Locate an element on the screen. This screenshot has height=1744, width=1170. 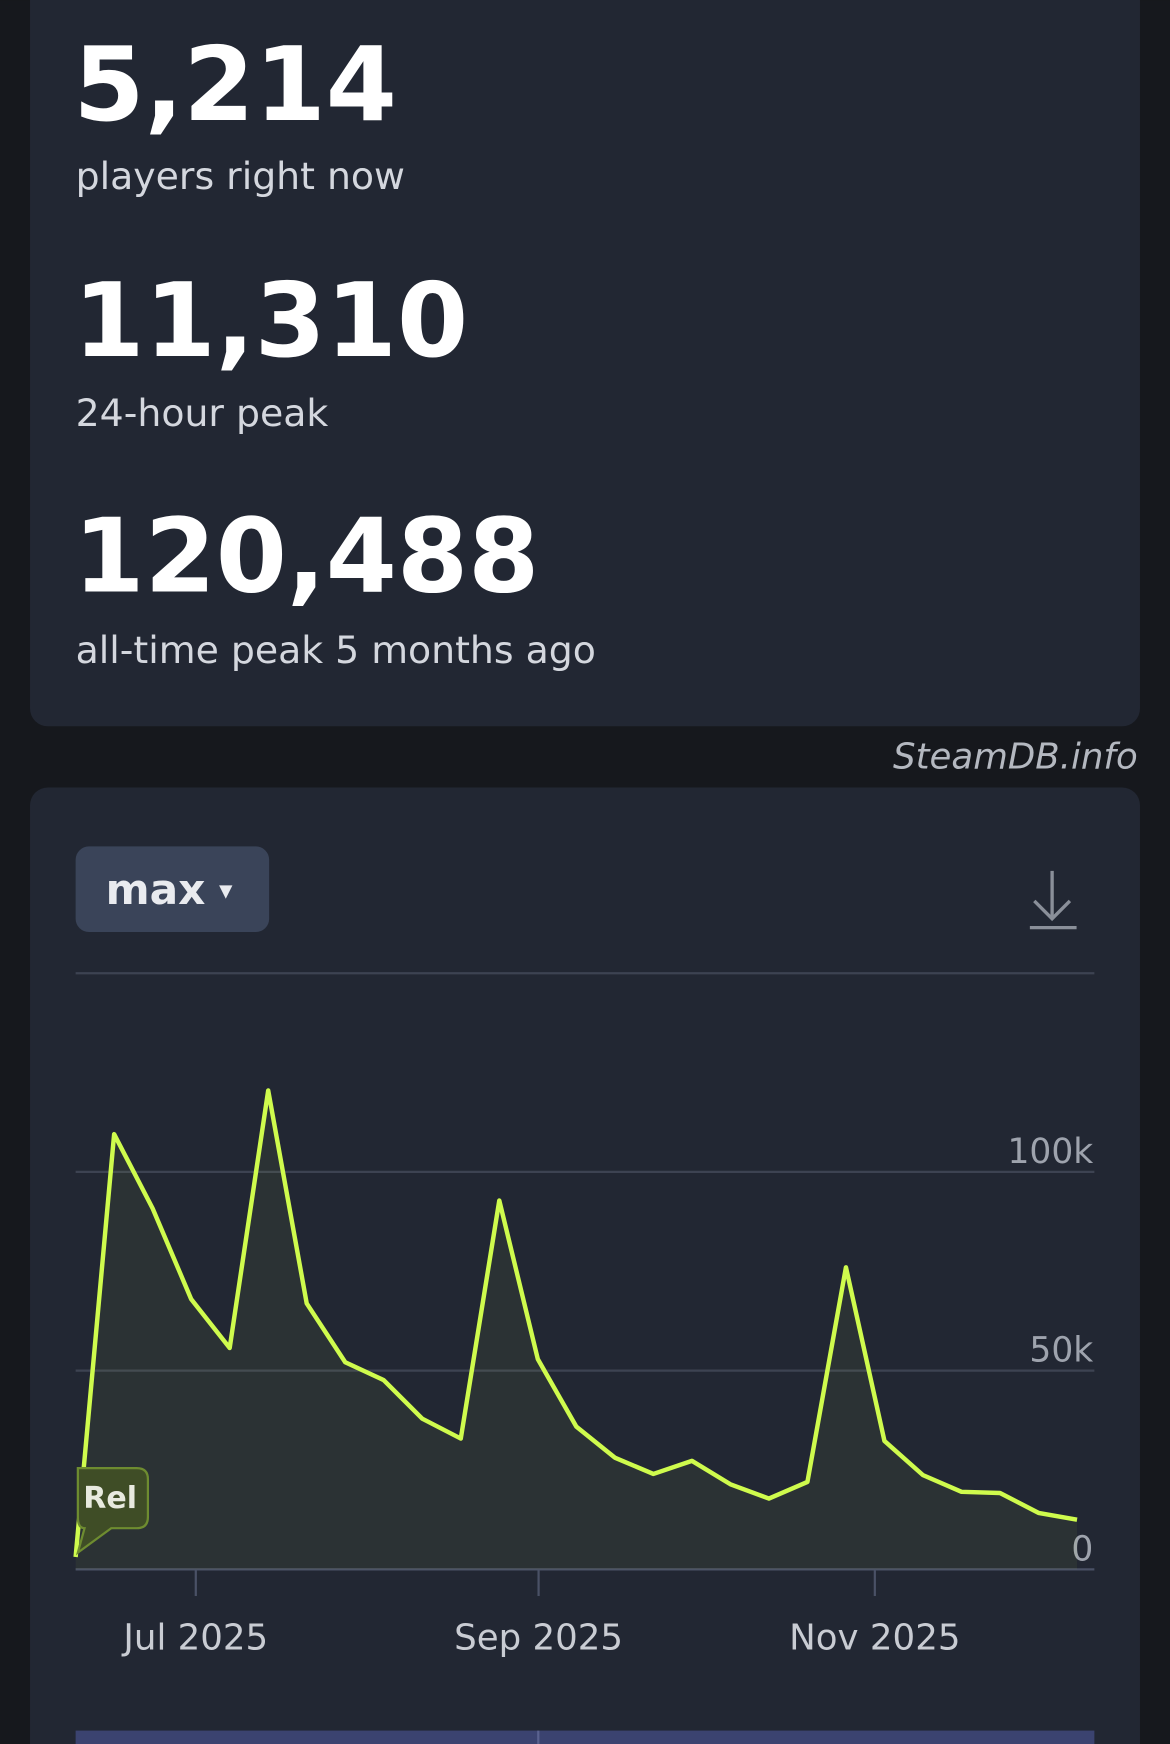
x-tick-label: Sep 2025 is located at coordinates (538, 1637).